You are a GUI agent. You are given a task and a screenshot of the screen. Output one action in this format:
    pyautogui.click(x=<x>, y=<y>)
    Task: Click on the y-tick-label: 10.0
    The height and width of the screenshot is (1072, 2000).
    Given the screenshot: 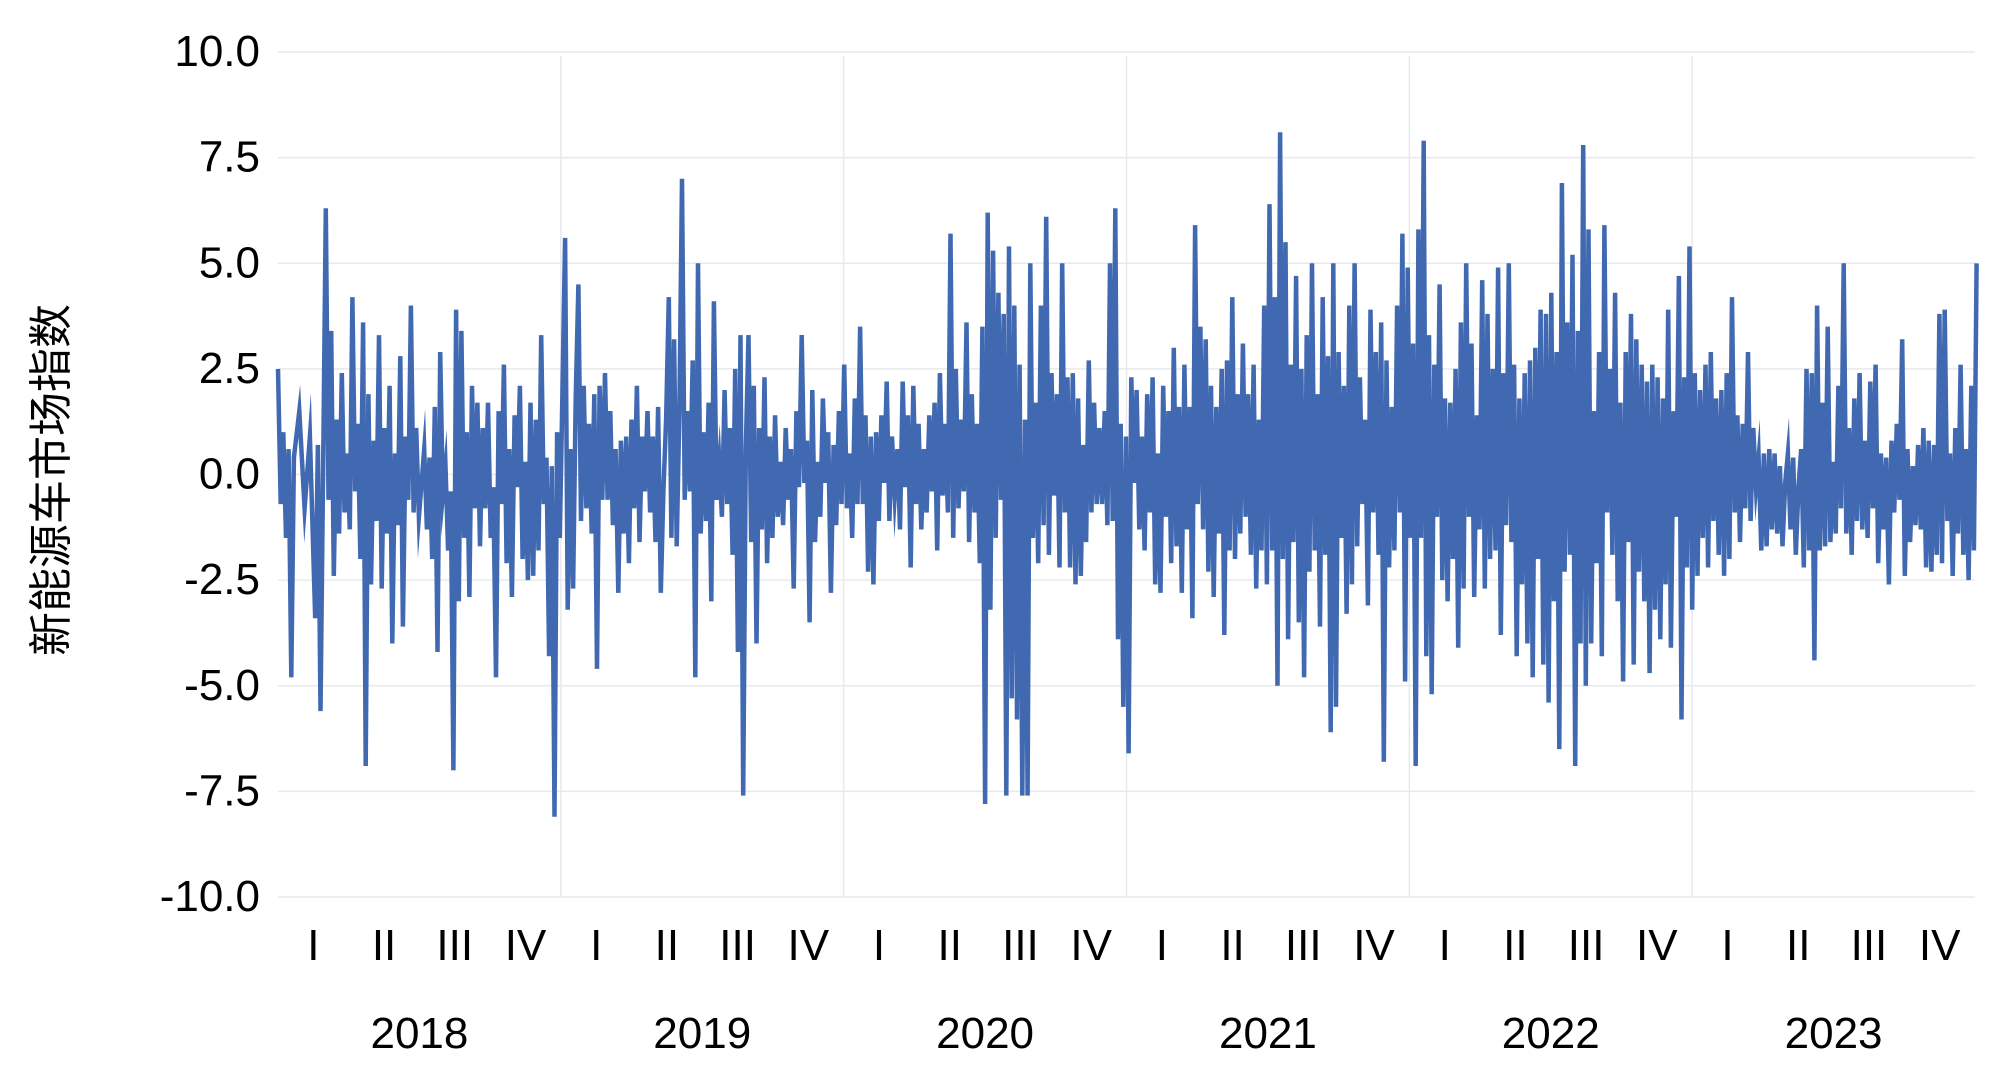 What is the action you would take?
    pyautogui.click(x=217, y=51)
    